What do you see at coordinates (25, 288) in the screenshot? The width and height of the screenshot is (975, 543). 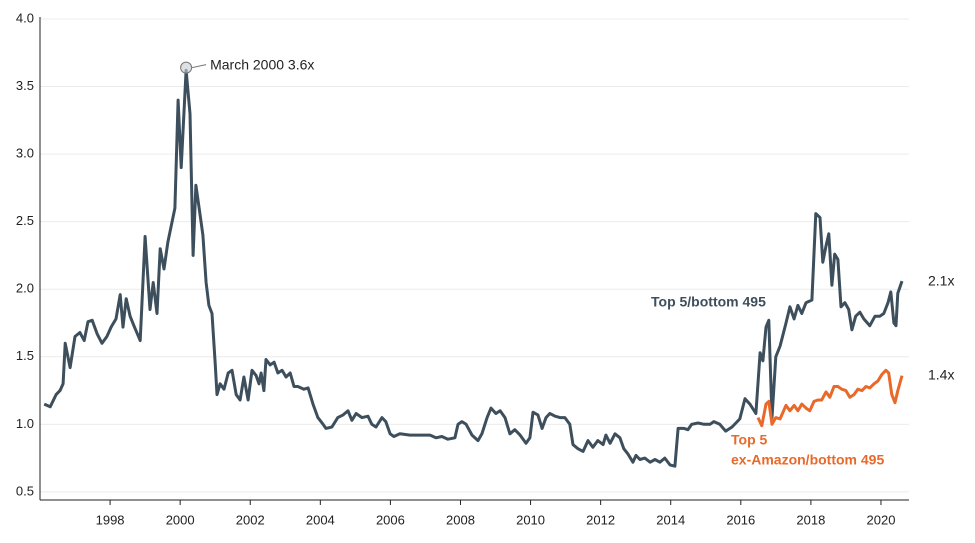 I see `y-tick-label: 2.0` at bounding box center [25, 288].